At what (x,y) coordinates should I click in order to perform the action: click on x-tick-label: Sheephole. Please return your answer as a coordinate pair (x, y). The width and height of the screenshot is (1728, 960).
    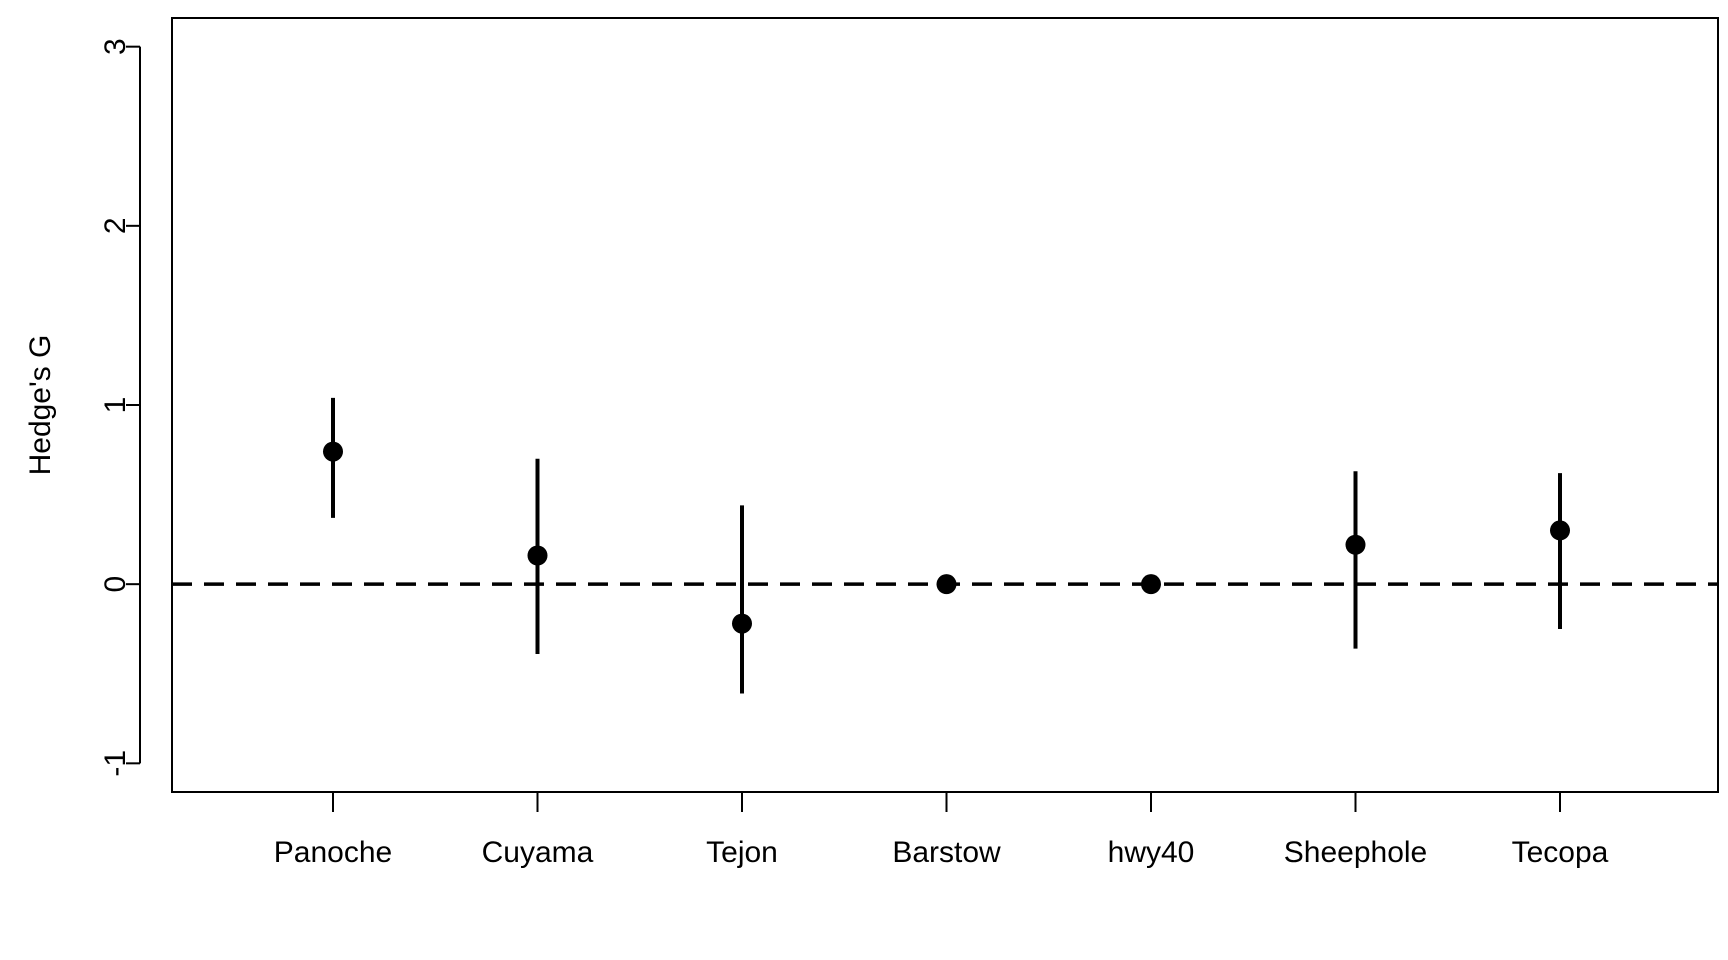
    Looking at the image, I should click on (1355, 852).